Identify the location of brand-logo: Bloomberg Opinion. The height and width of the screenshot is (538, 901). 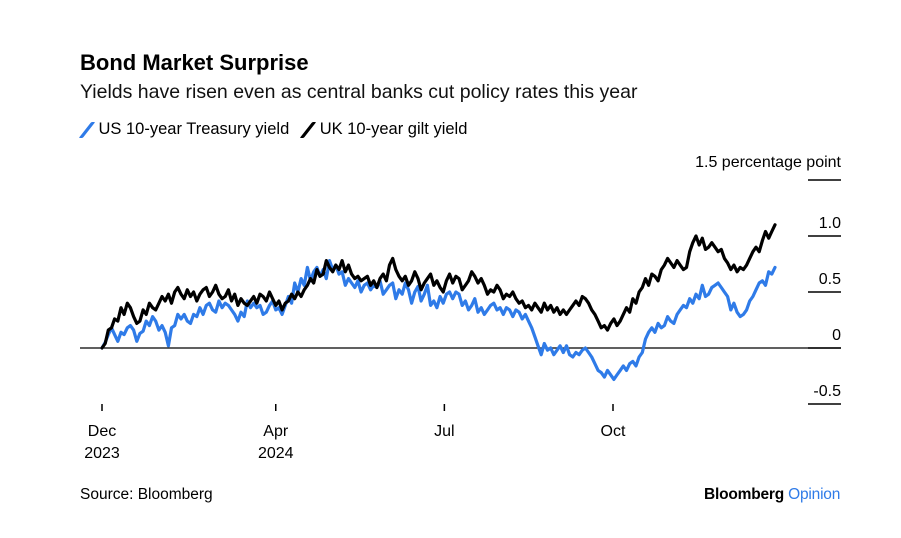
(772, 495).